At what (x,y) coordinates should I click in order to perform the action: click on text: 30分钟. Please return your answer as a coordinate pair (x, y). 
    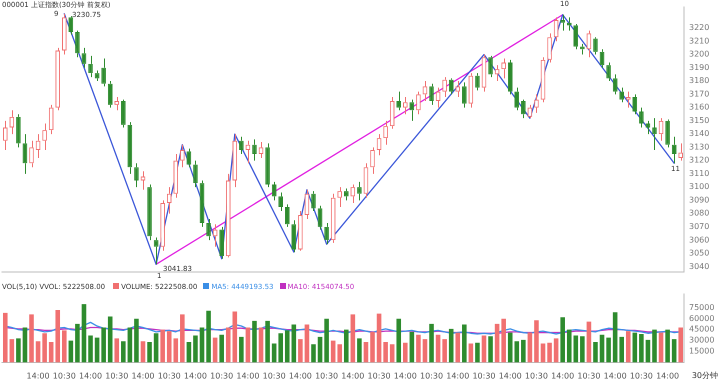
    Looking at the image, I should click on (705, 375).